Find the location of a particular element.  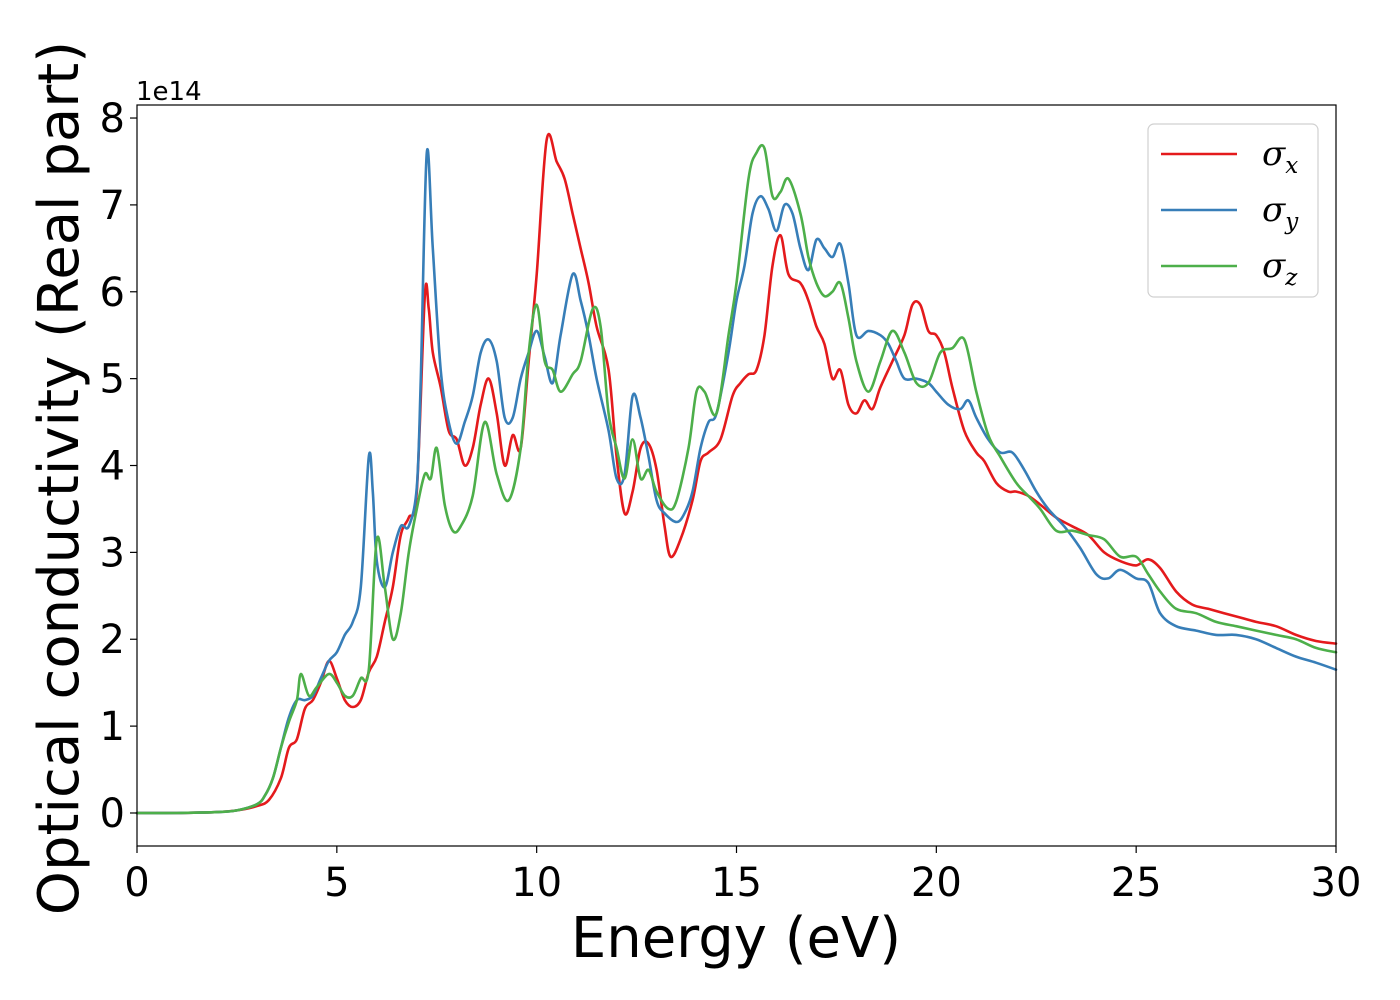

x-tick-label: 15 is located at coordinates (736, 883).